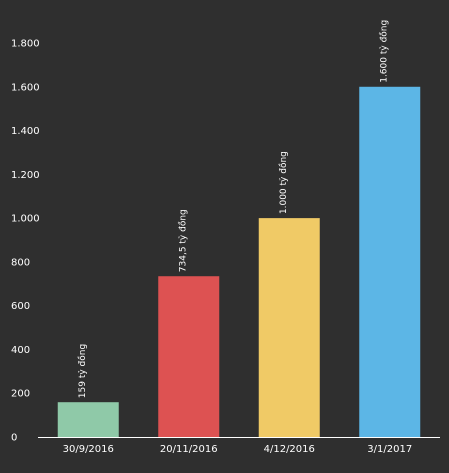 The image size is (449, 473). What do you see at coordinates (189, 449) in the screenshot?
I see `category-label: 20/11/2016` at bounding box center [189, 449].